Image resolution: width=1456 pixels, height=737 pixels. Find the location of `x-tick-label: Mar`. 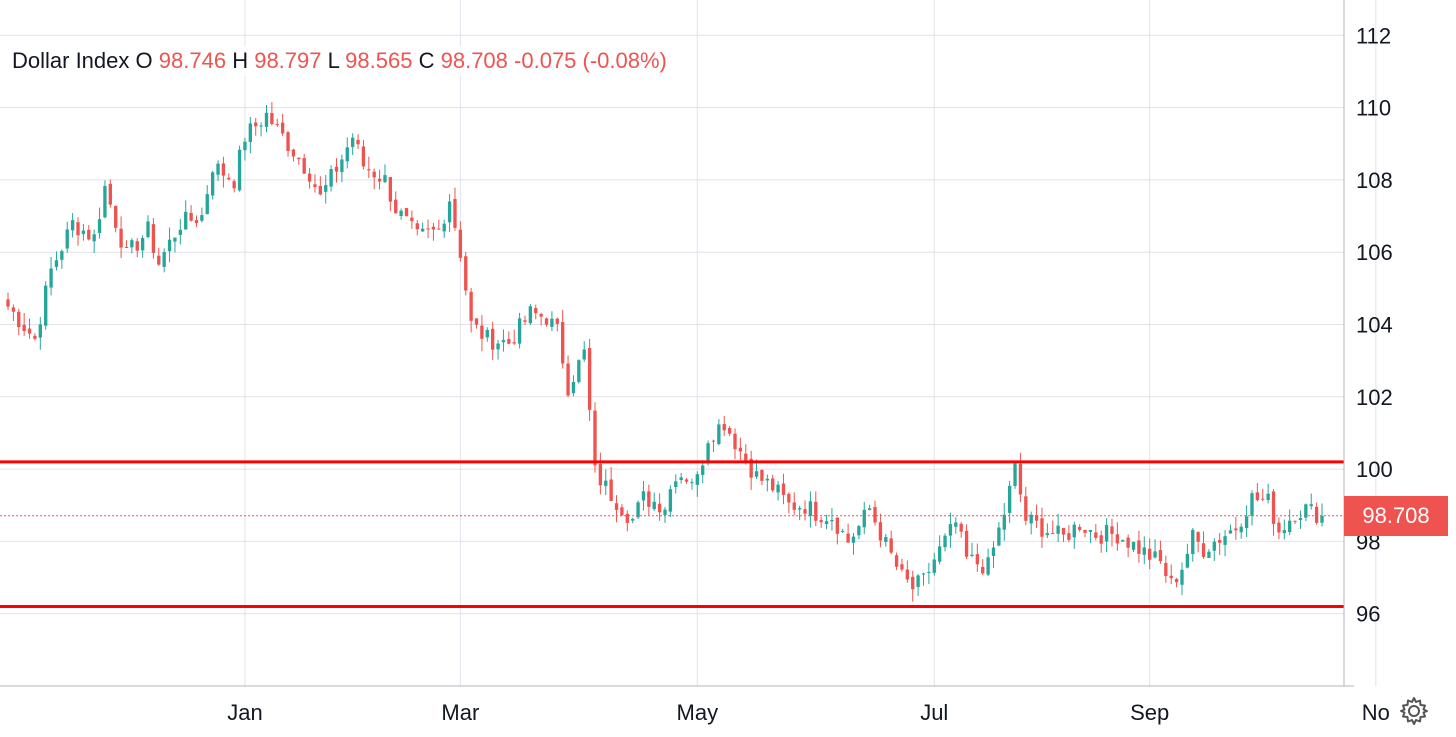

x-tick-label: Mar is located at coordinates (460, 712).